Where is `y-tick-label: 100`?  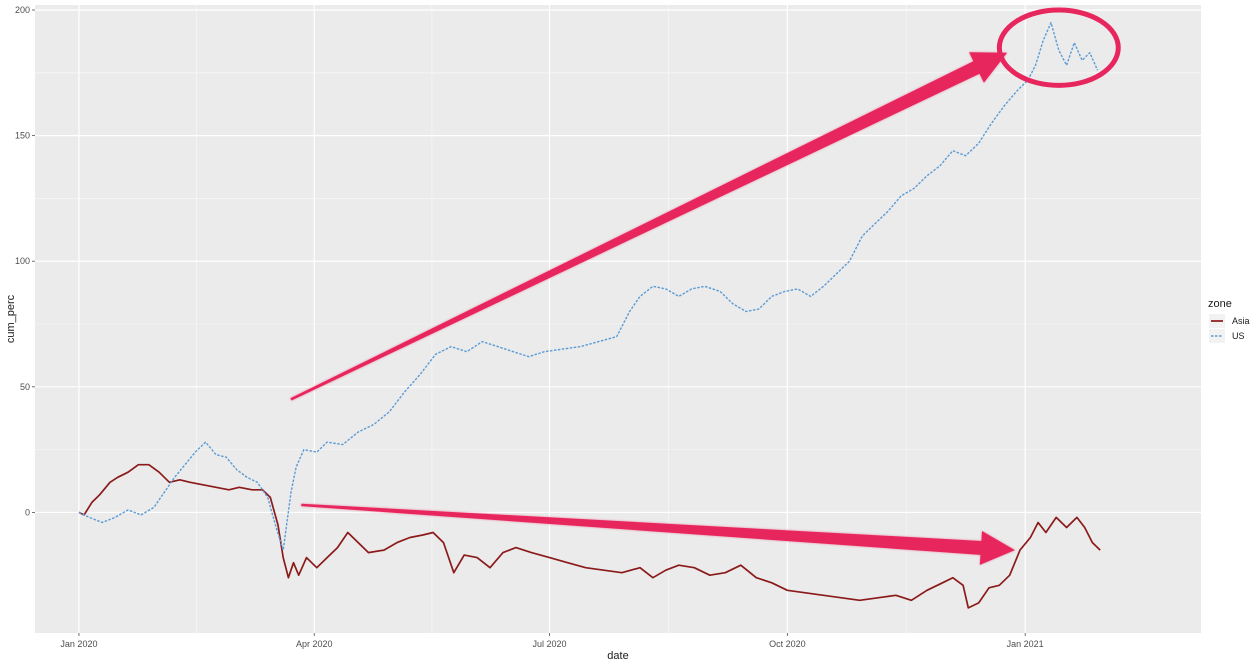 y-tick-label: 100 is located at coordinates (22, 261).